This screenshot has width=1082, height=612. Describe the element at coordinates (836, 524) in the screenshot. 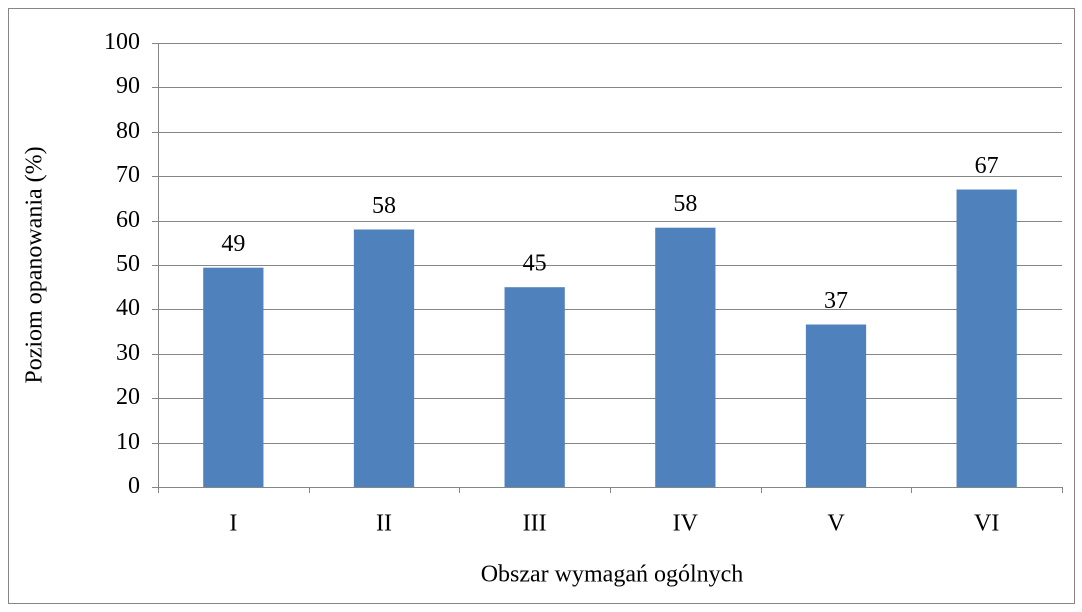

I see `x-tick-label: V` at that location.